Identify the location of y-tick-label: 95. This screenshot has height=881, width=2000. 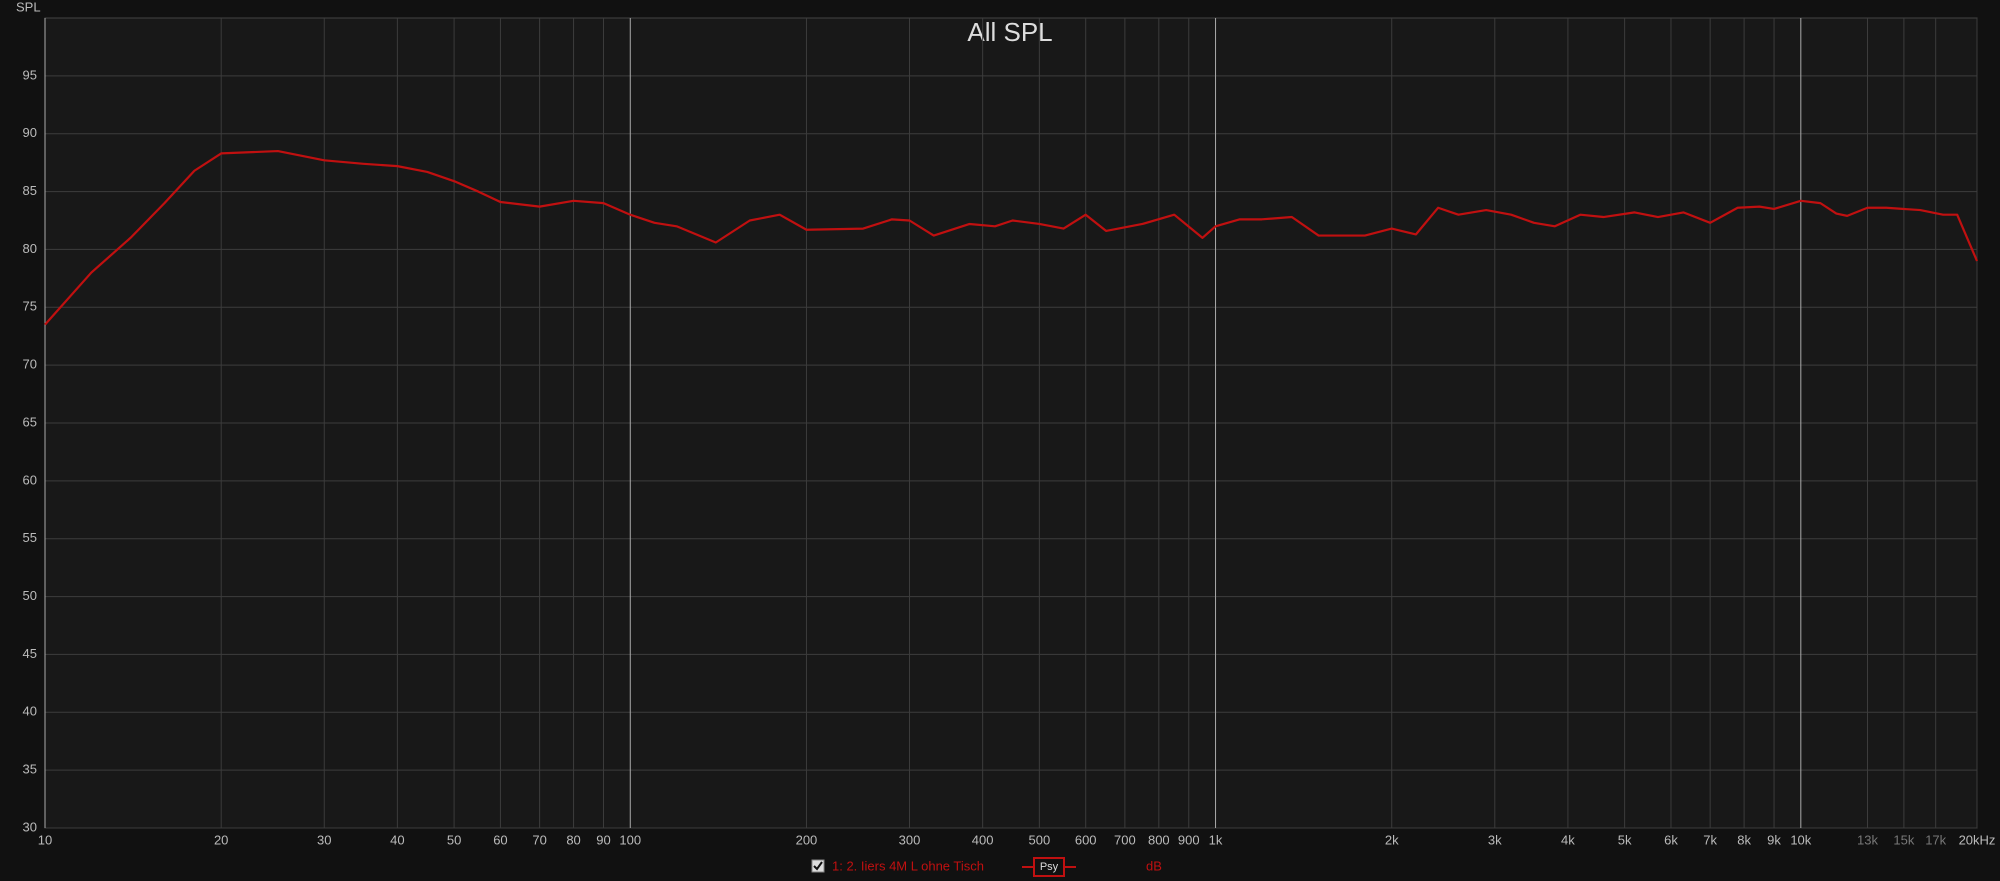
(30, 74).